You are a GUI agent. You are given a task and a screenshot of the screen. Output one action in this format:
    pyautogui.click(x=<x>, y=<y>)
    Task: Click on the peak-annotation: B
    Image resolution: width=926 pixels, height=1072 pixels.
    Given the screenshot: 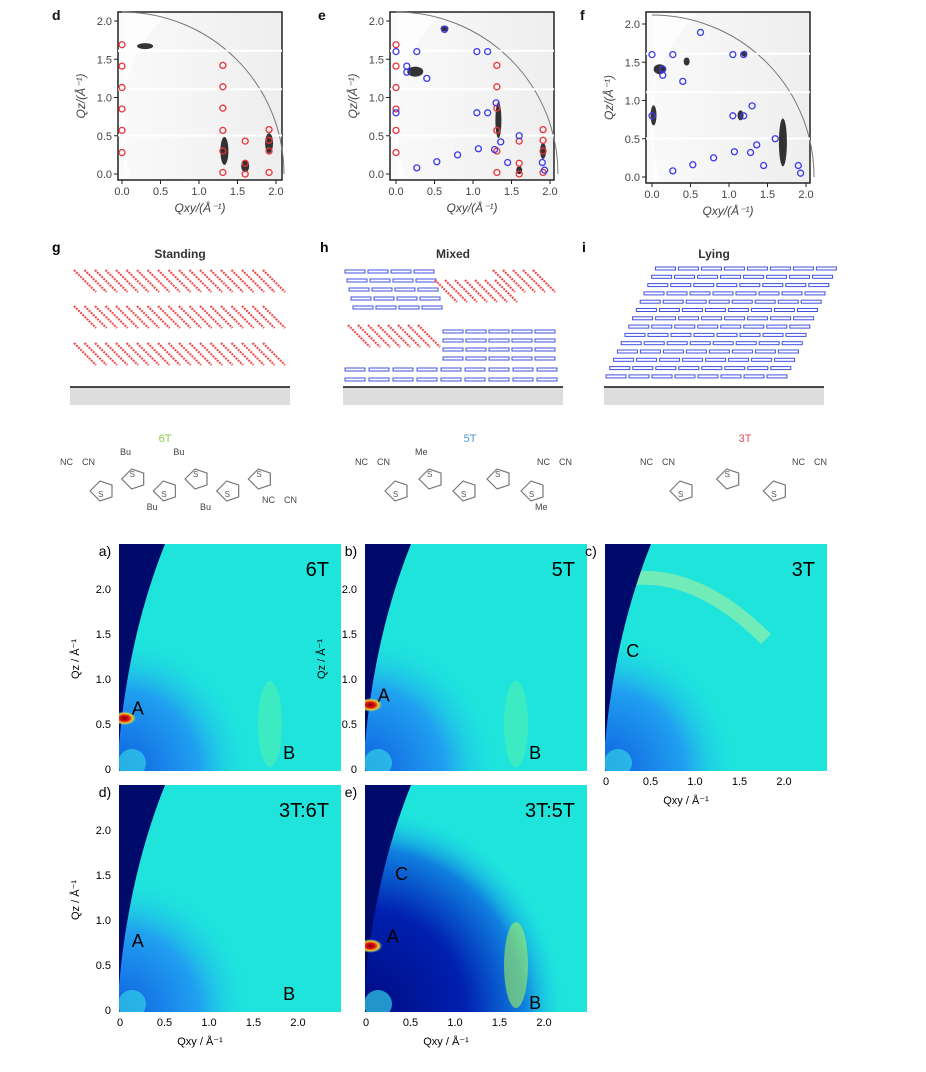 What is the action you would take?
    pyautogui.click(x=535, y=753)
    